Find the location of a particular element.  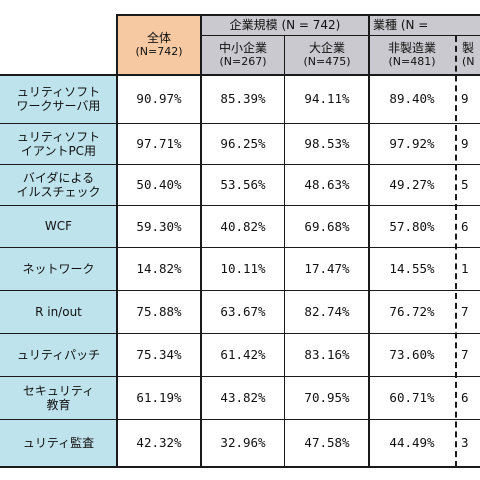

dashed-divider is located at coordinates (456, 251).